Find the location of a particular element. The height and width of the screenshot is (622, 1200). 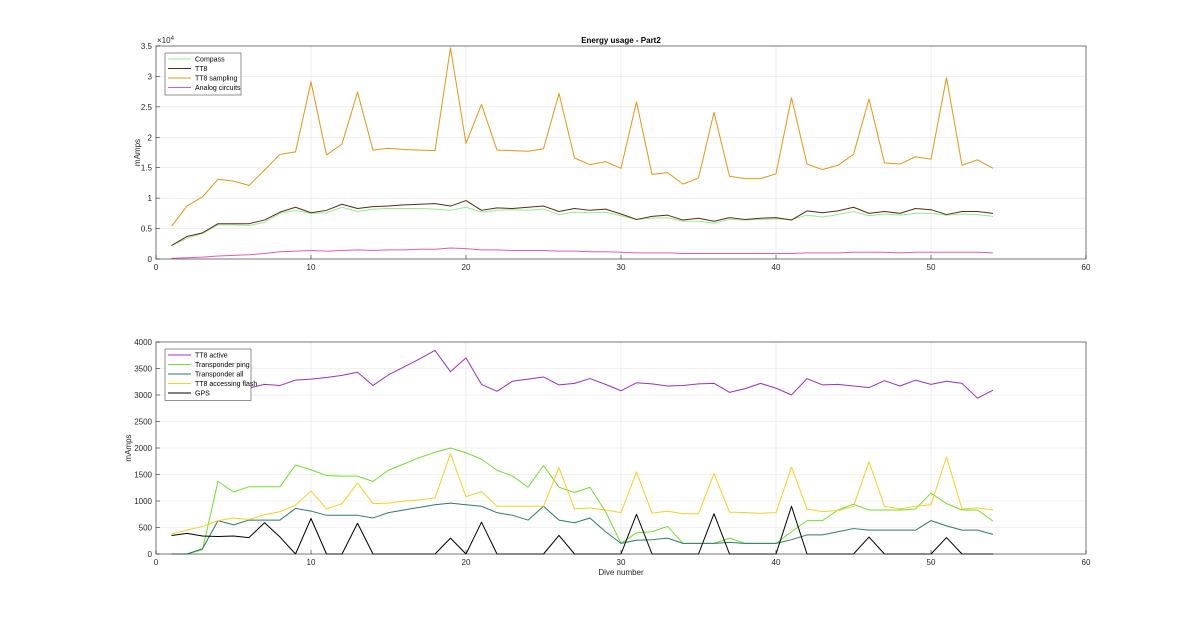

bottom-y-axis-label: mAmps is located at coordinates (128, 447).